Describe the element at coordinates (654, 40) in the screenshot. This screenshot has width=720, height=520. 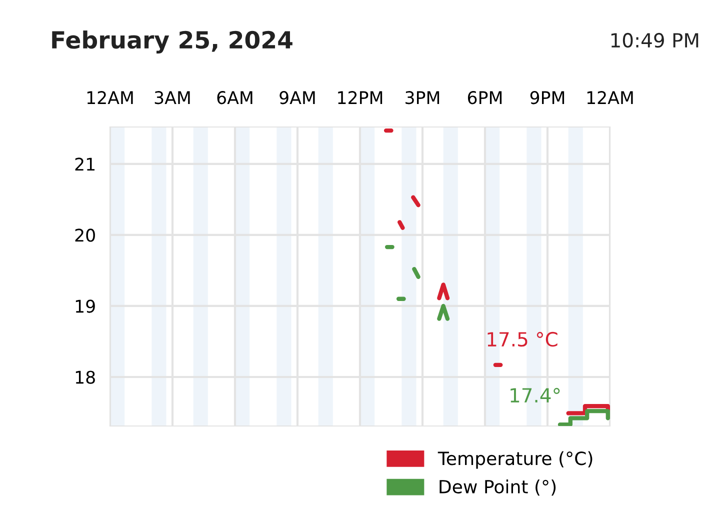
I see `text: 10:49 PM` at that location.